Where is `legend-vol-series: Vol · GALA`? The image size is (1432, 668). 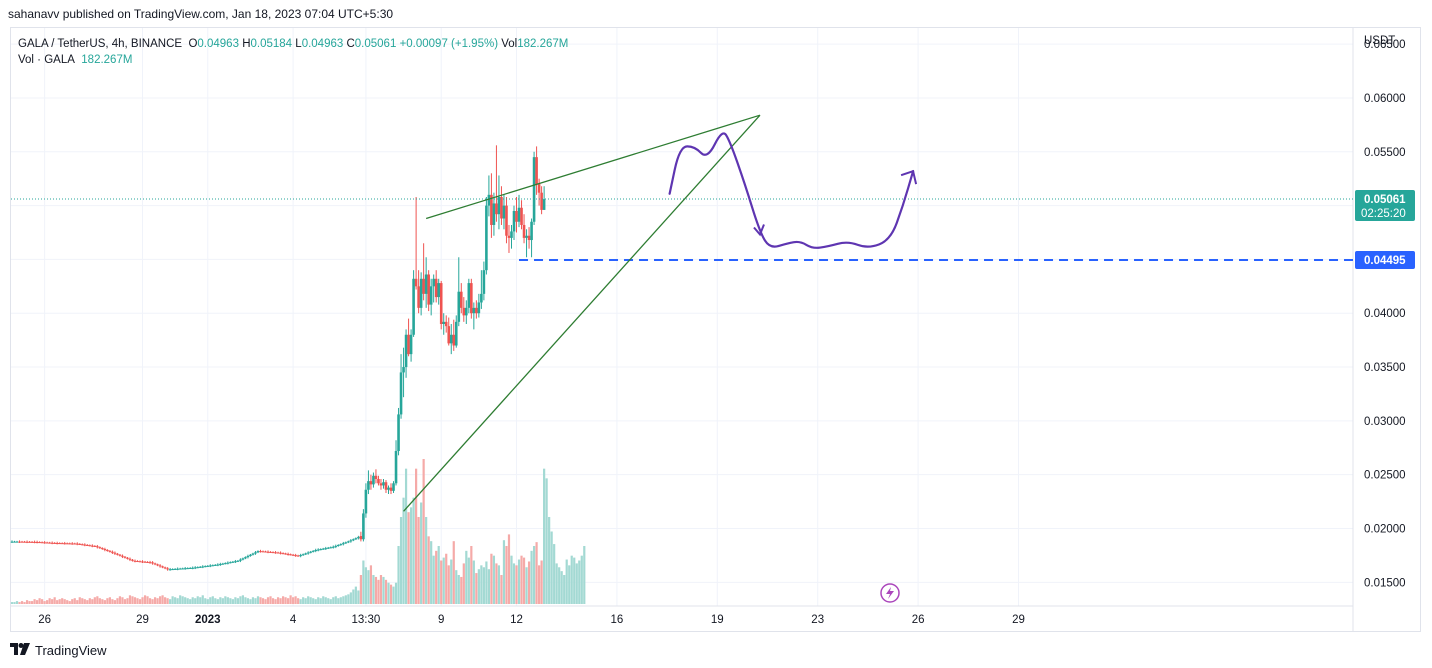
legend-vol-series: Vol · GALA is located at coordinates (46, 60).